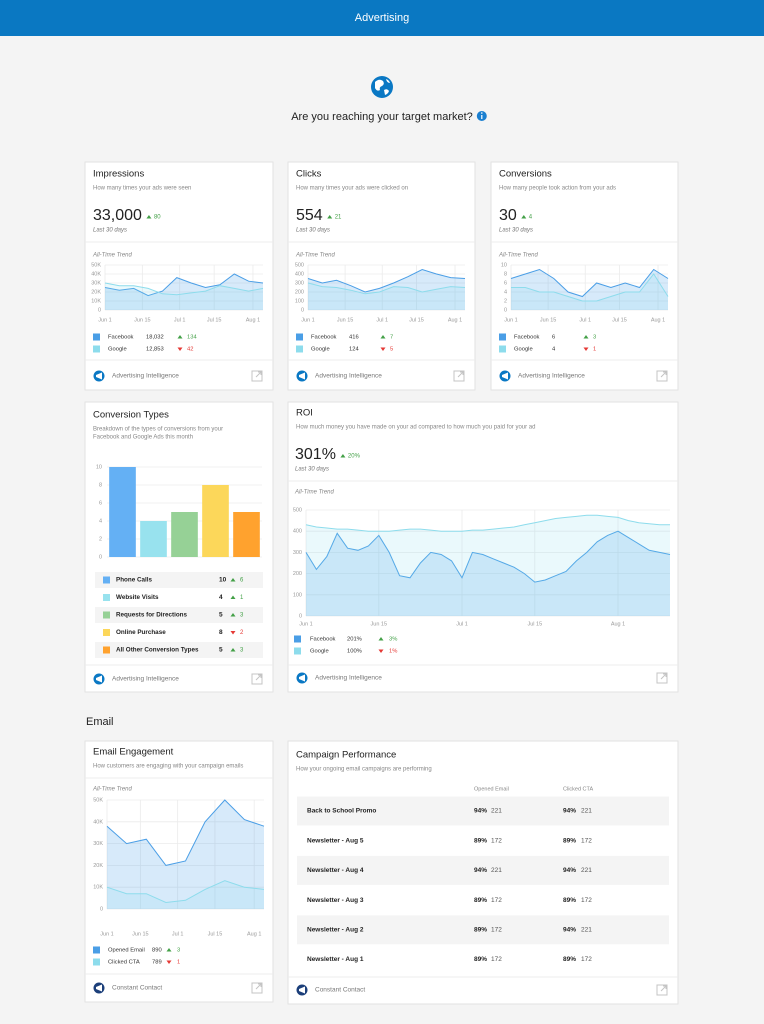 The height and width of the screenshot is (1024, 764). What do you see at coordinates (100, 521) in the screenshot?
I see `y-tick-label: 4` at bounding box center [100, 521].